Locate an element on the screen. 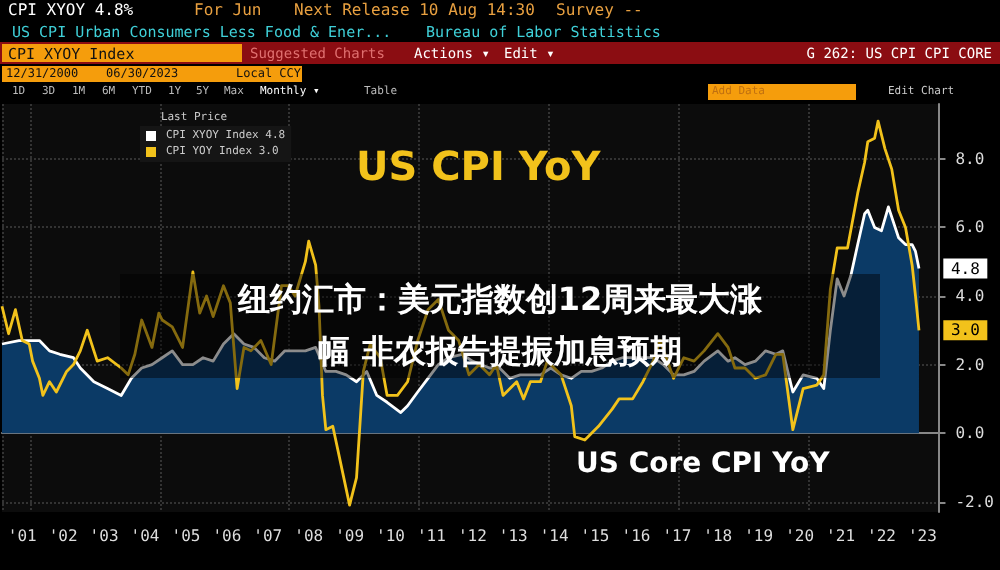 The width and height of the screenshot is (1000, 570). x-tick-label: '16 is located at coordinates (636, 536).